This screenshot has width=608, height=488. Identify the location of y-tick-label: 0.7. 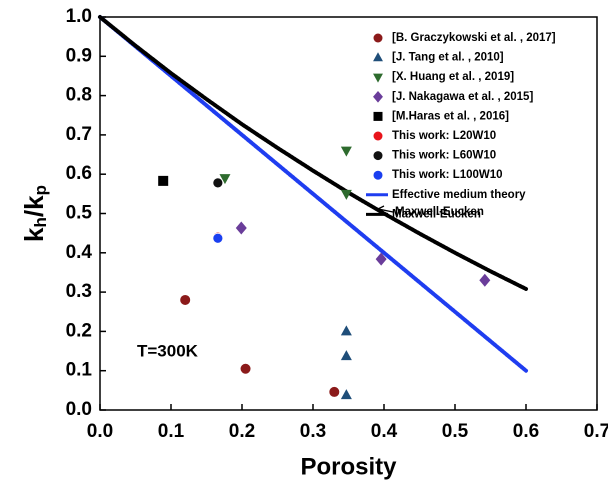
(79, 134).